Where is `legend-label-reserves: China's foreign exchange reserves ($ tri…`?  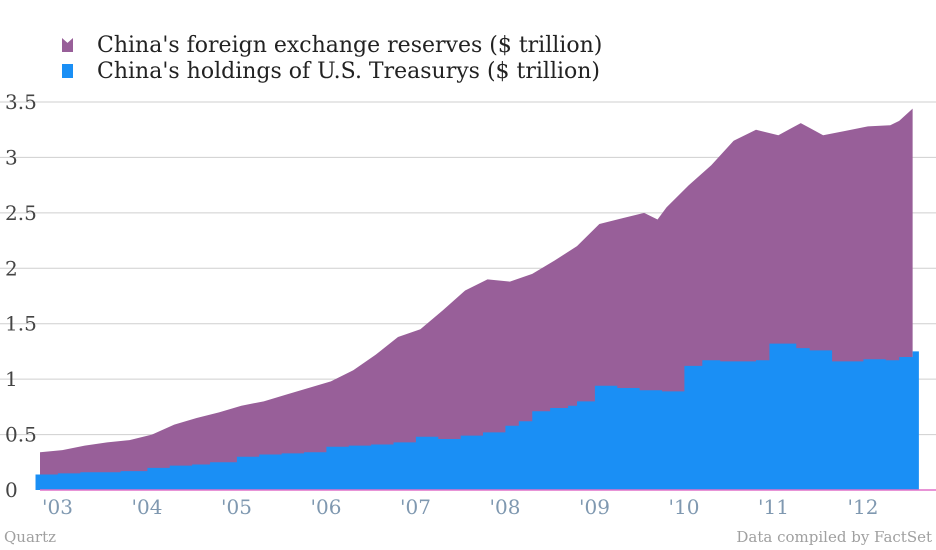
legend-label-reserves: China's foreign exchange reserves ($ tri… is located at coordinates (350, 45).